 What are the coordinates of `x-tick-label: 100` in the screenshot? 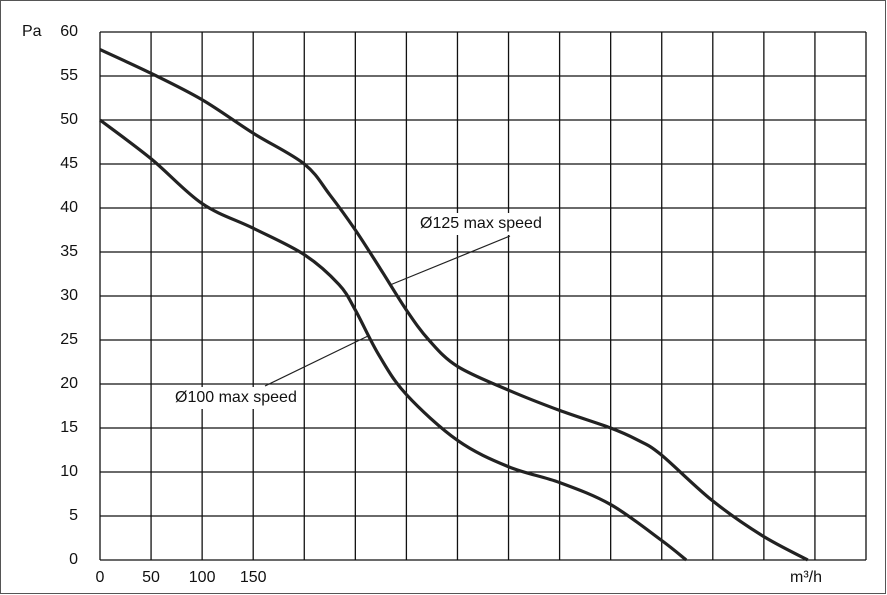 It's located at (202, 577).